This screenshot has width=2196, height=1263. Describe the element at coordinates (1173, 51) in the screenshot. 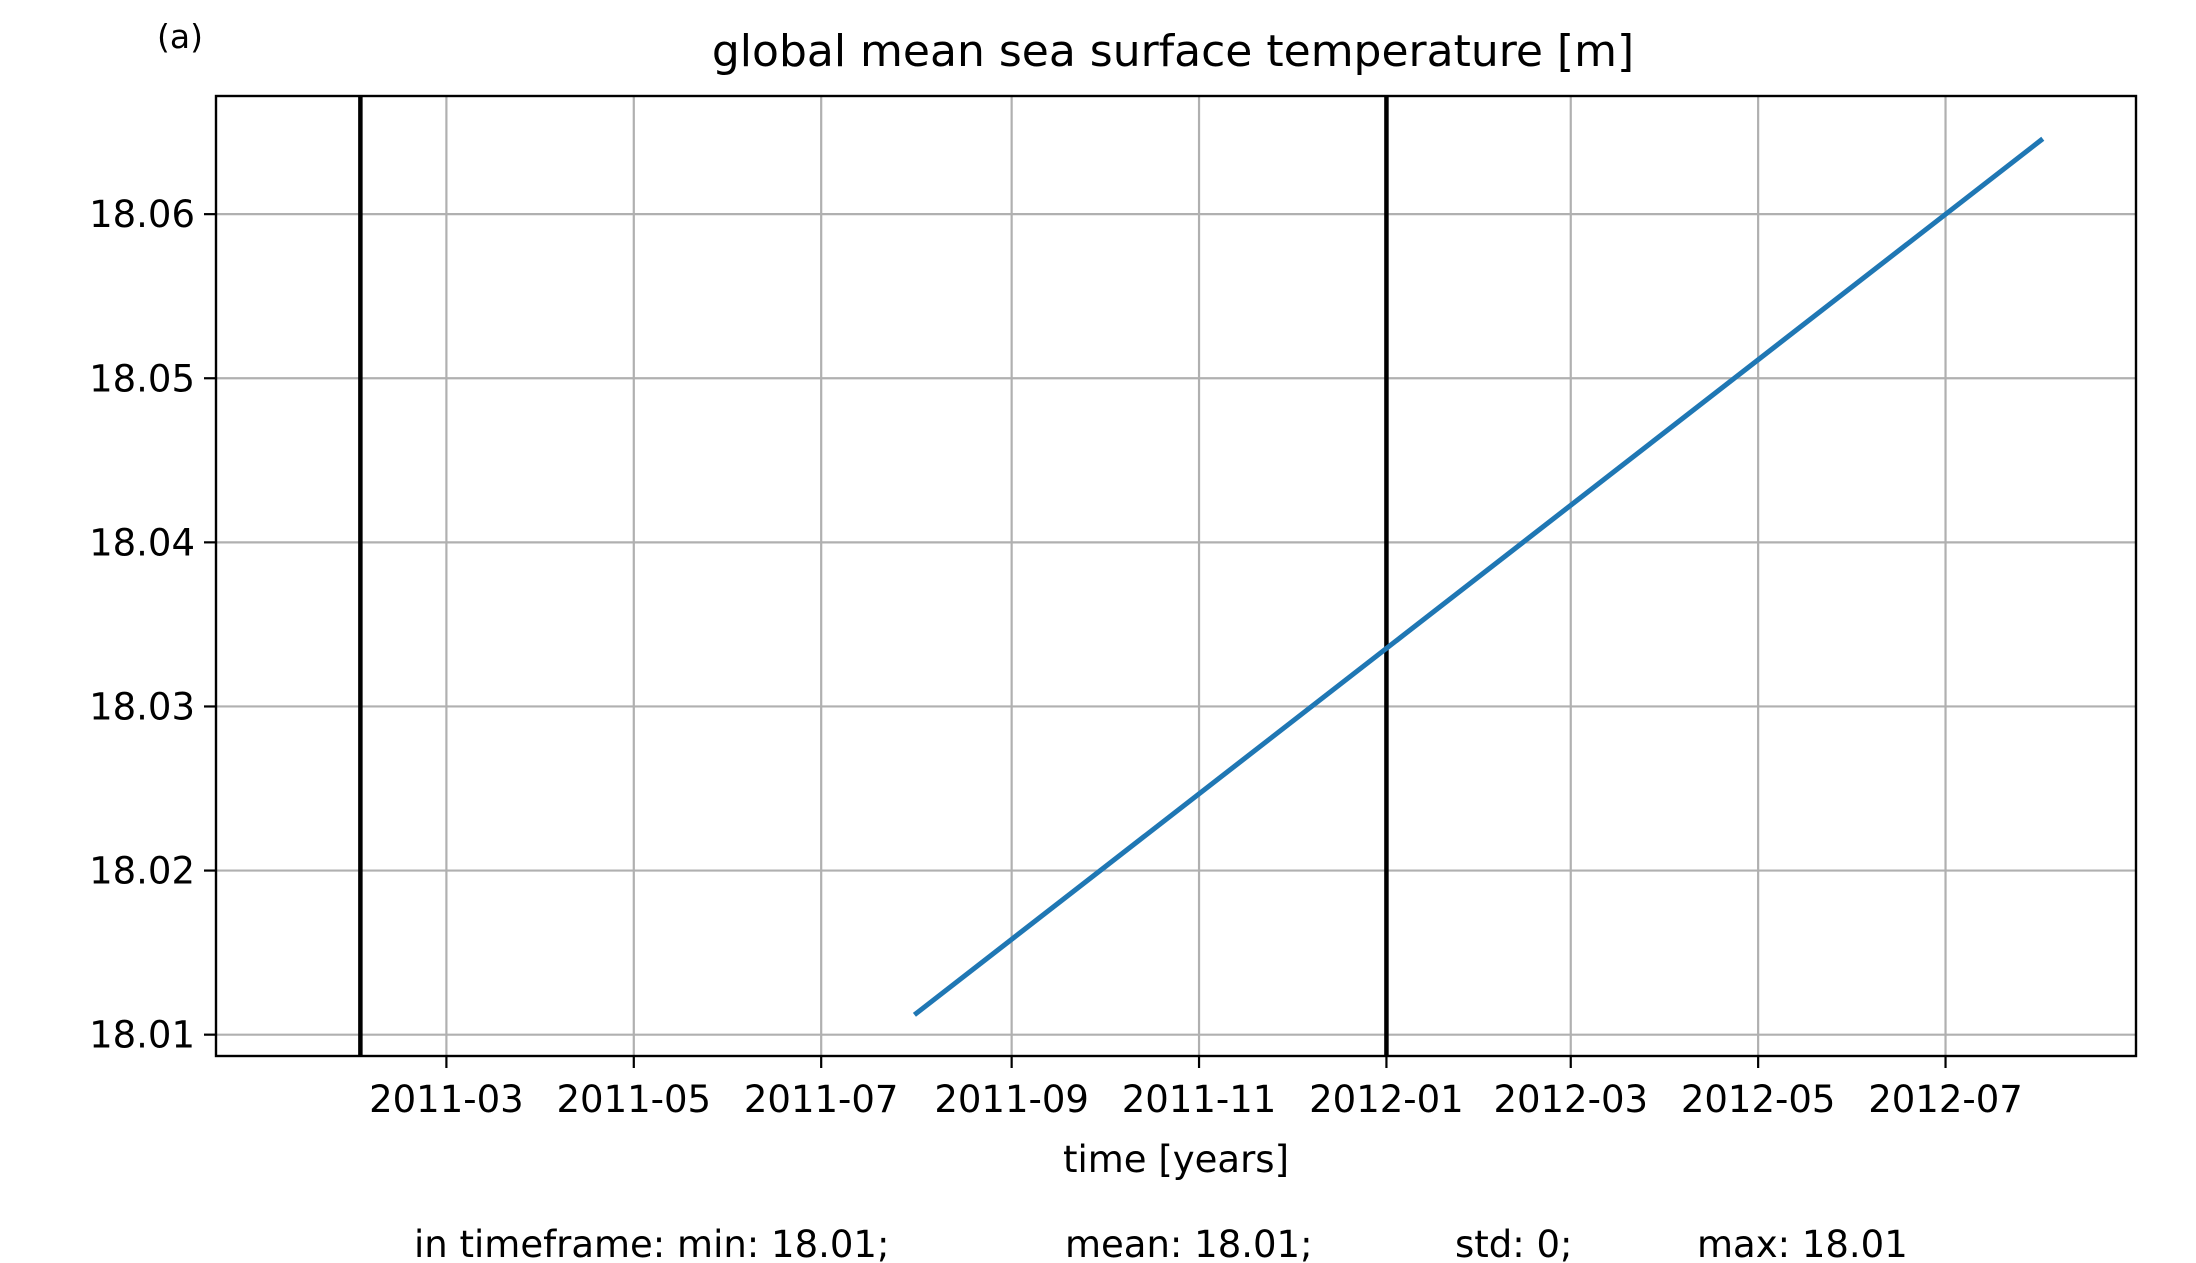

I see `chart-title: global mean sea surface temperature [m]` at that location.